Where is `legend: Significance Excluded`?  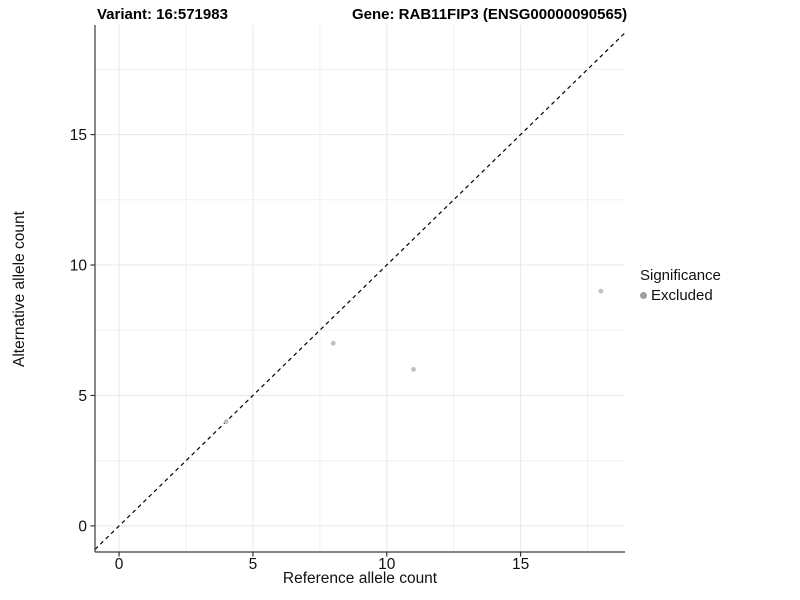 legend: Significance Excluded is located at coordinates (680, 285).